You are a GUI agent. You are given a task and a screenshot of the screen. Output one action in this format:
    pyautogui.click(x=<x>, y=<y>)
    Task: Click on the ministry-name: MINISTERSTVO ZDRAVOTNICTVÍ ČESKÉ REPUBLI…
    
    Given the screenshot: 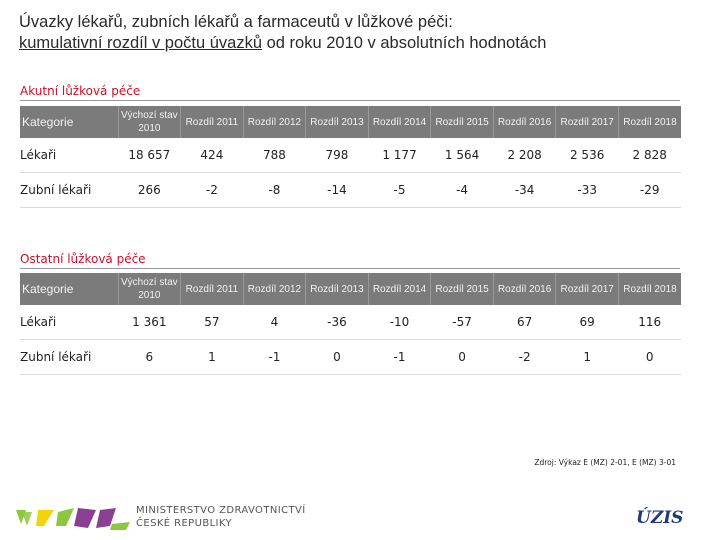 What is the action you would take?
    pyautogui.click(x=221, y=517)
    